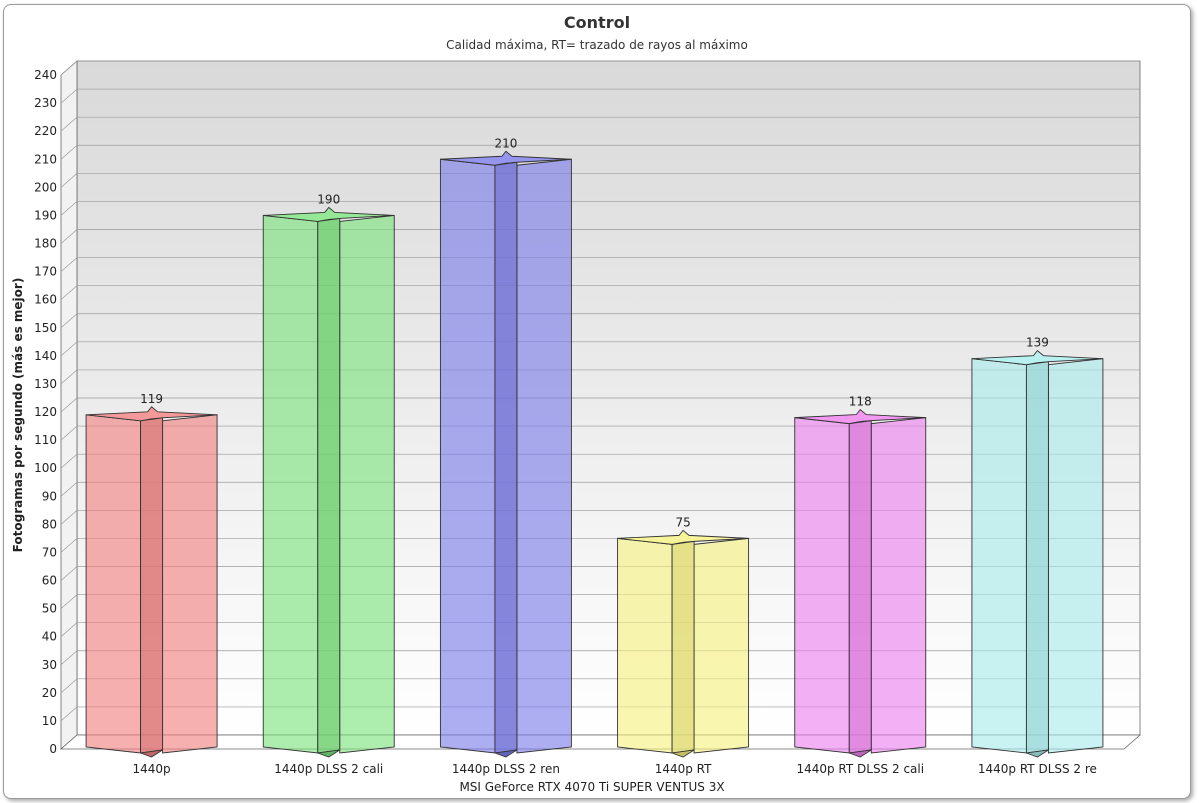 The image size is (1199, 803). Describe the element at coordinates (860, 402) in the screenshot. I see `data-label: 118` at that location.